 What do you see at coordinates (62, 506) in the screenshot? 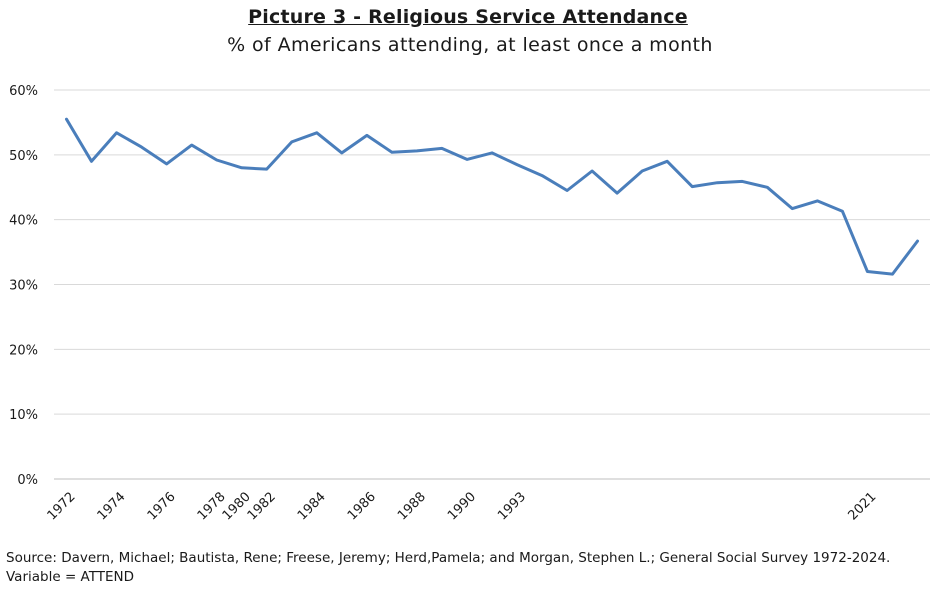
I see `x-tick-label: 1972` at bounding box center [62, 506].